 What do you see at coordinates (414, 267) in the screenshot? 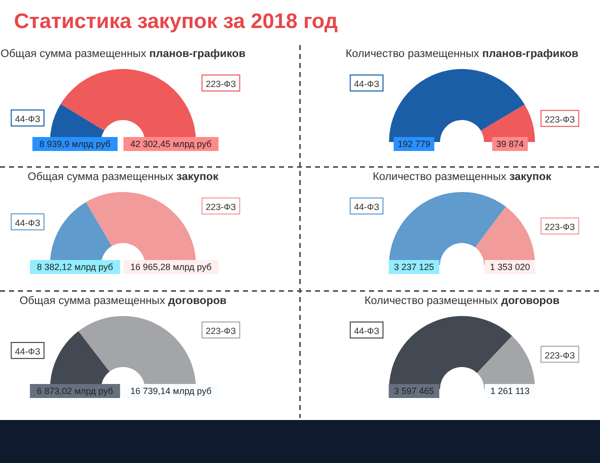
I see `data-label: 3 237 125` at bounding box center [414, 267].